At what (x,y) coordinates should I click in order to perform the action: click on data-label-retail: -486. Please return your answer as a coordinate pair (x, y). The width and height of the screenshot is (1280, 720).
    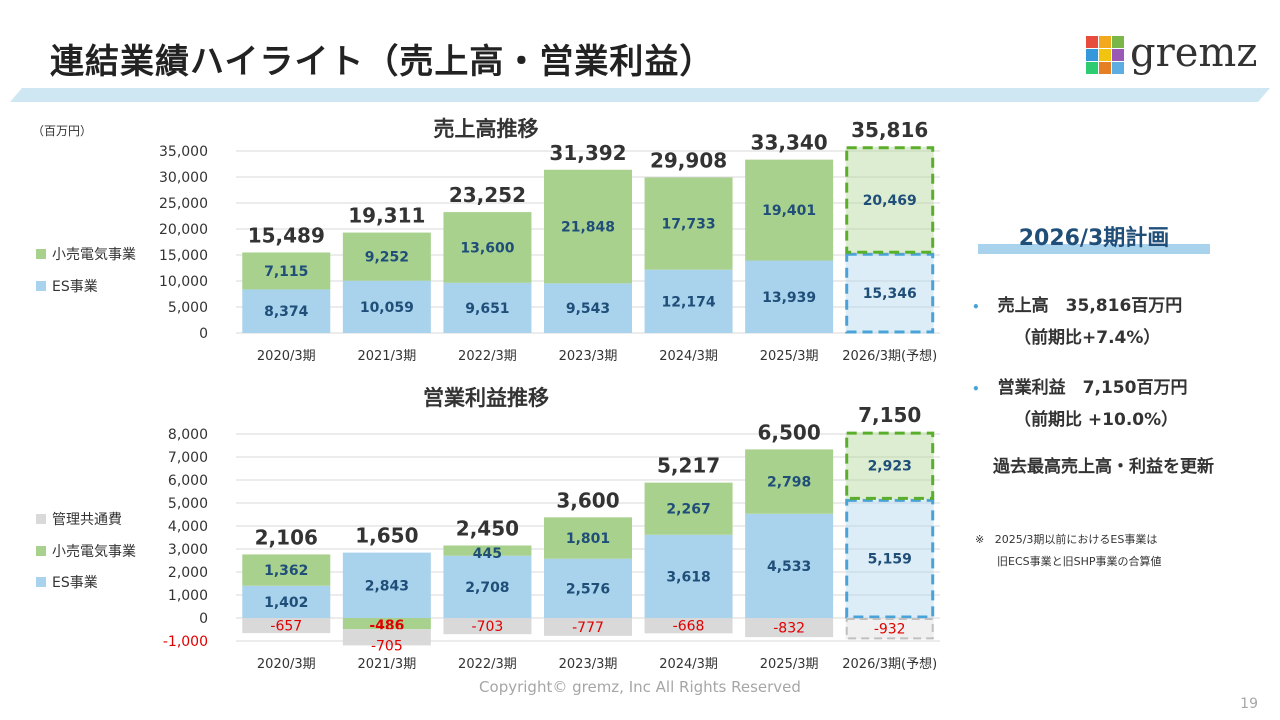
    Looking at the image, I should click on (386, 626).